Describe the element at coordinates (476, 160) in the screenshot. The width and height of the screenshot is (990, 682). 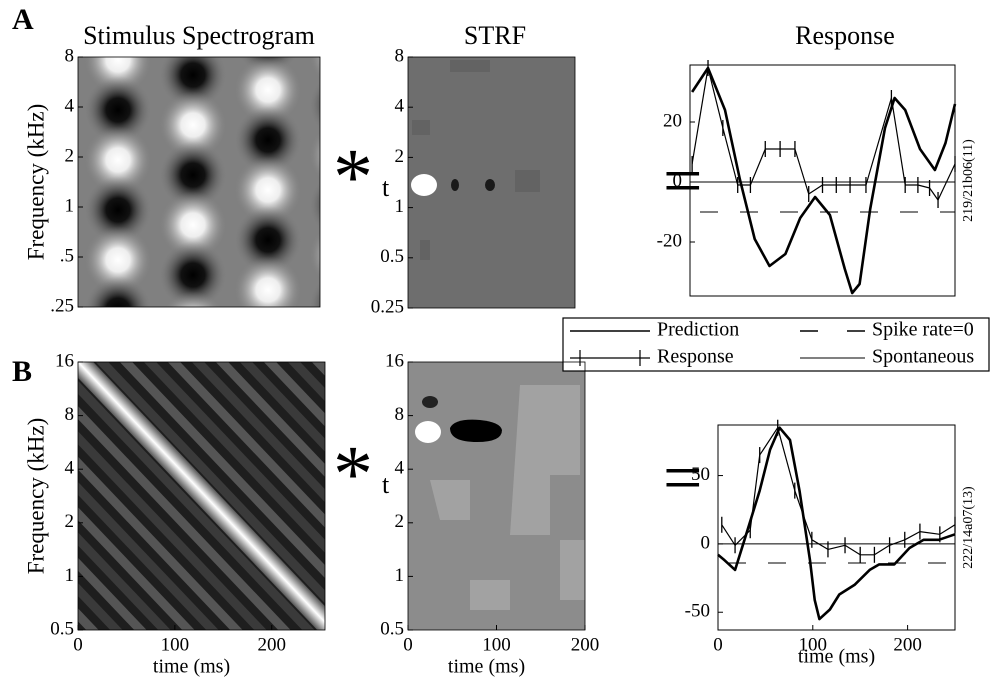
I see `strf-patch` at that location.